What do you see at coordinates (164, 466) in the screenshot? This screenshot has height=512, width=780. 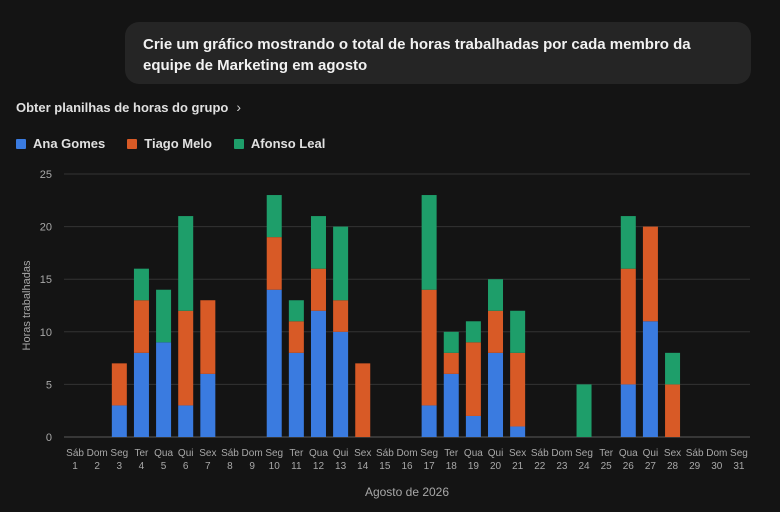 I see `x-tick-day: 5` at bounding box center [164, 466].